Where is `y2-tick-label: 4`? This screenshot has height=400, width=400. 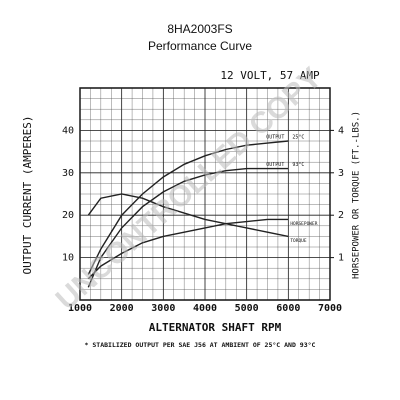
y2-tick-label: 4 is located at coordinates (341, 130).